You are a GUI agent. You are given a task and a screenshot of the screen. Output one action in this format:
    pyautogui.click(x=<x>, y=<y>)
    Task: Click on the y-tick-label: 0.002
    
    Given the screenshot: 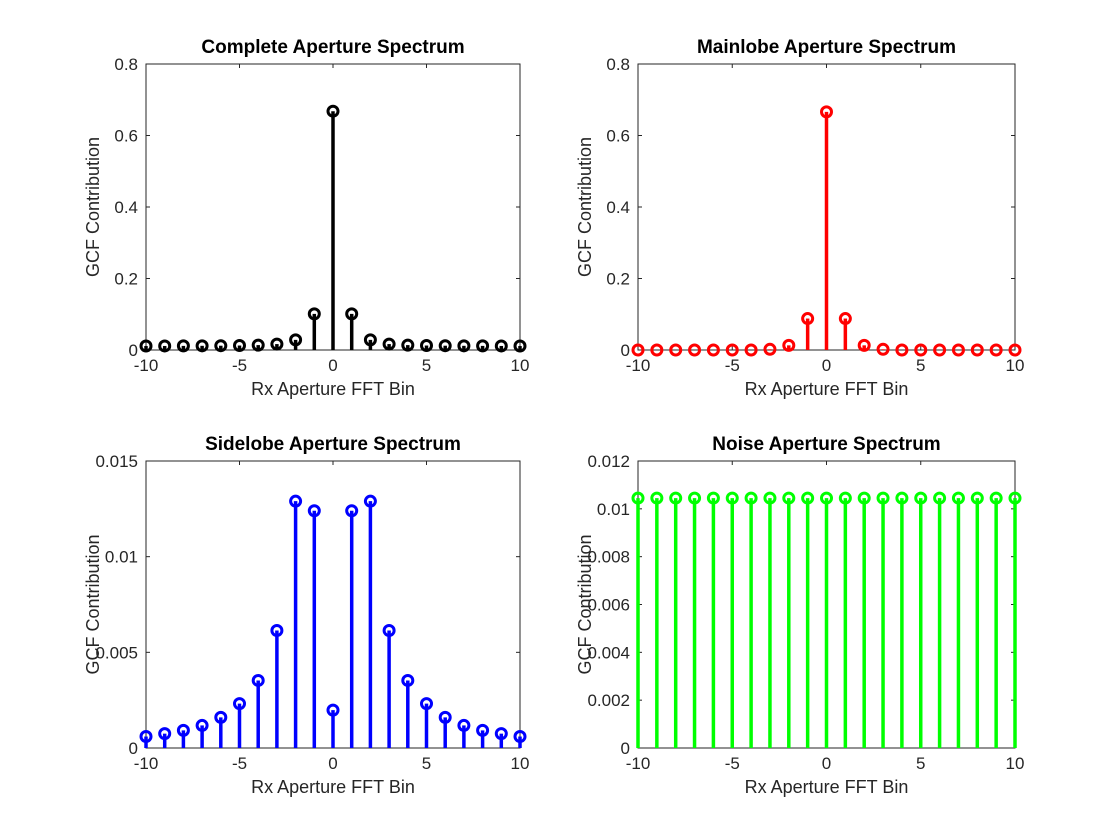 What is the action you would take?
    pyautogui.click(x=608, y=700)
    